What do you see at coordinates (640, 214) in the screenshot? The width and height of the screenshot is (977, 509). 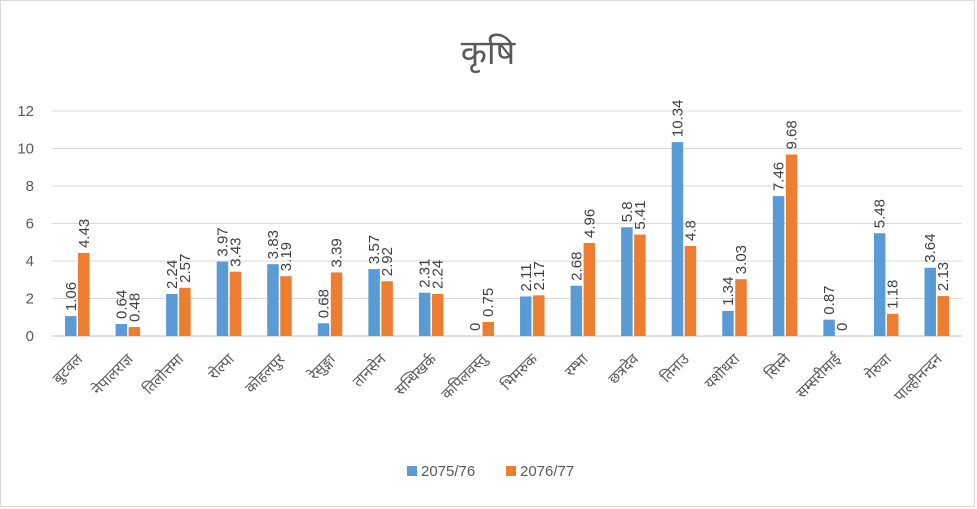 I see `data-label: 5.41` at bounding box center [640, 214].